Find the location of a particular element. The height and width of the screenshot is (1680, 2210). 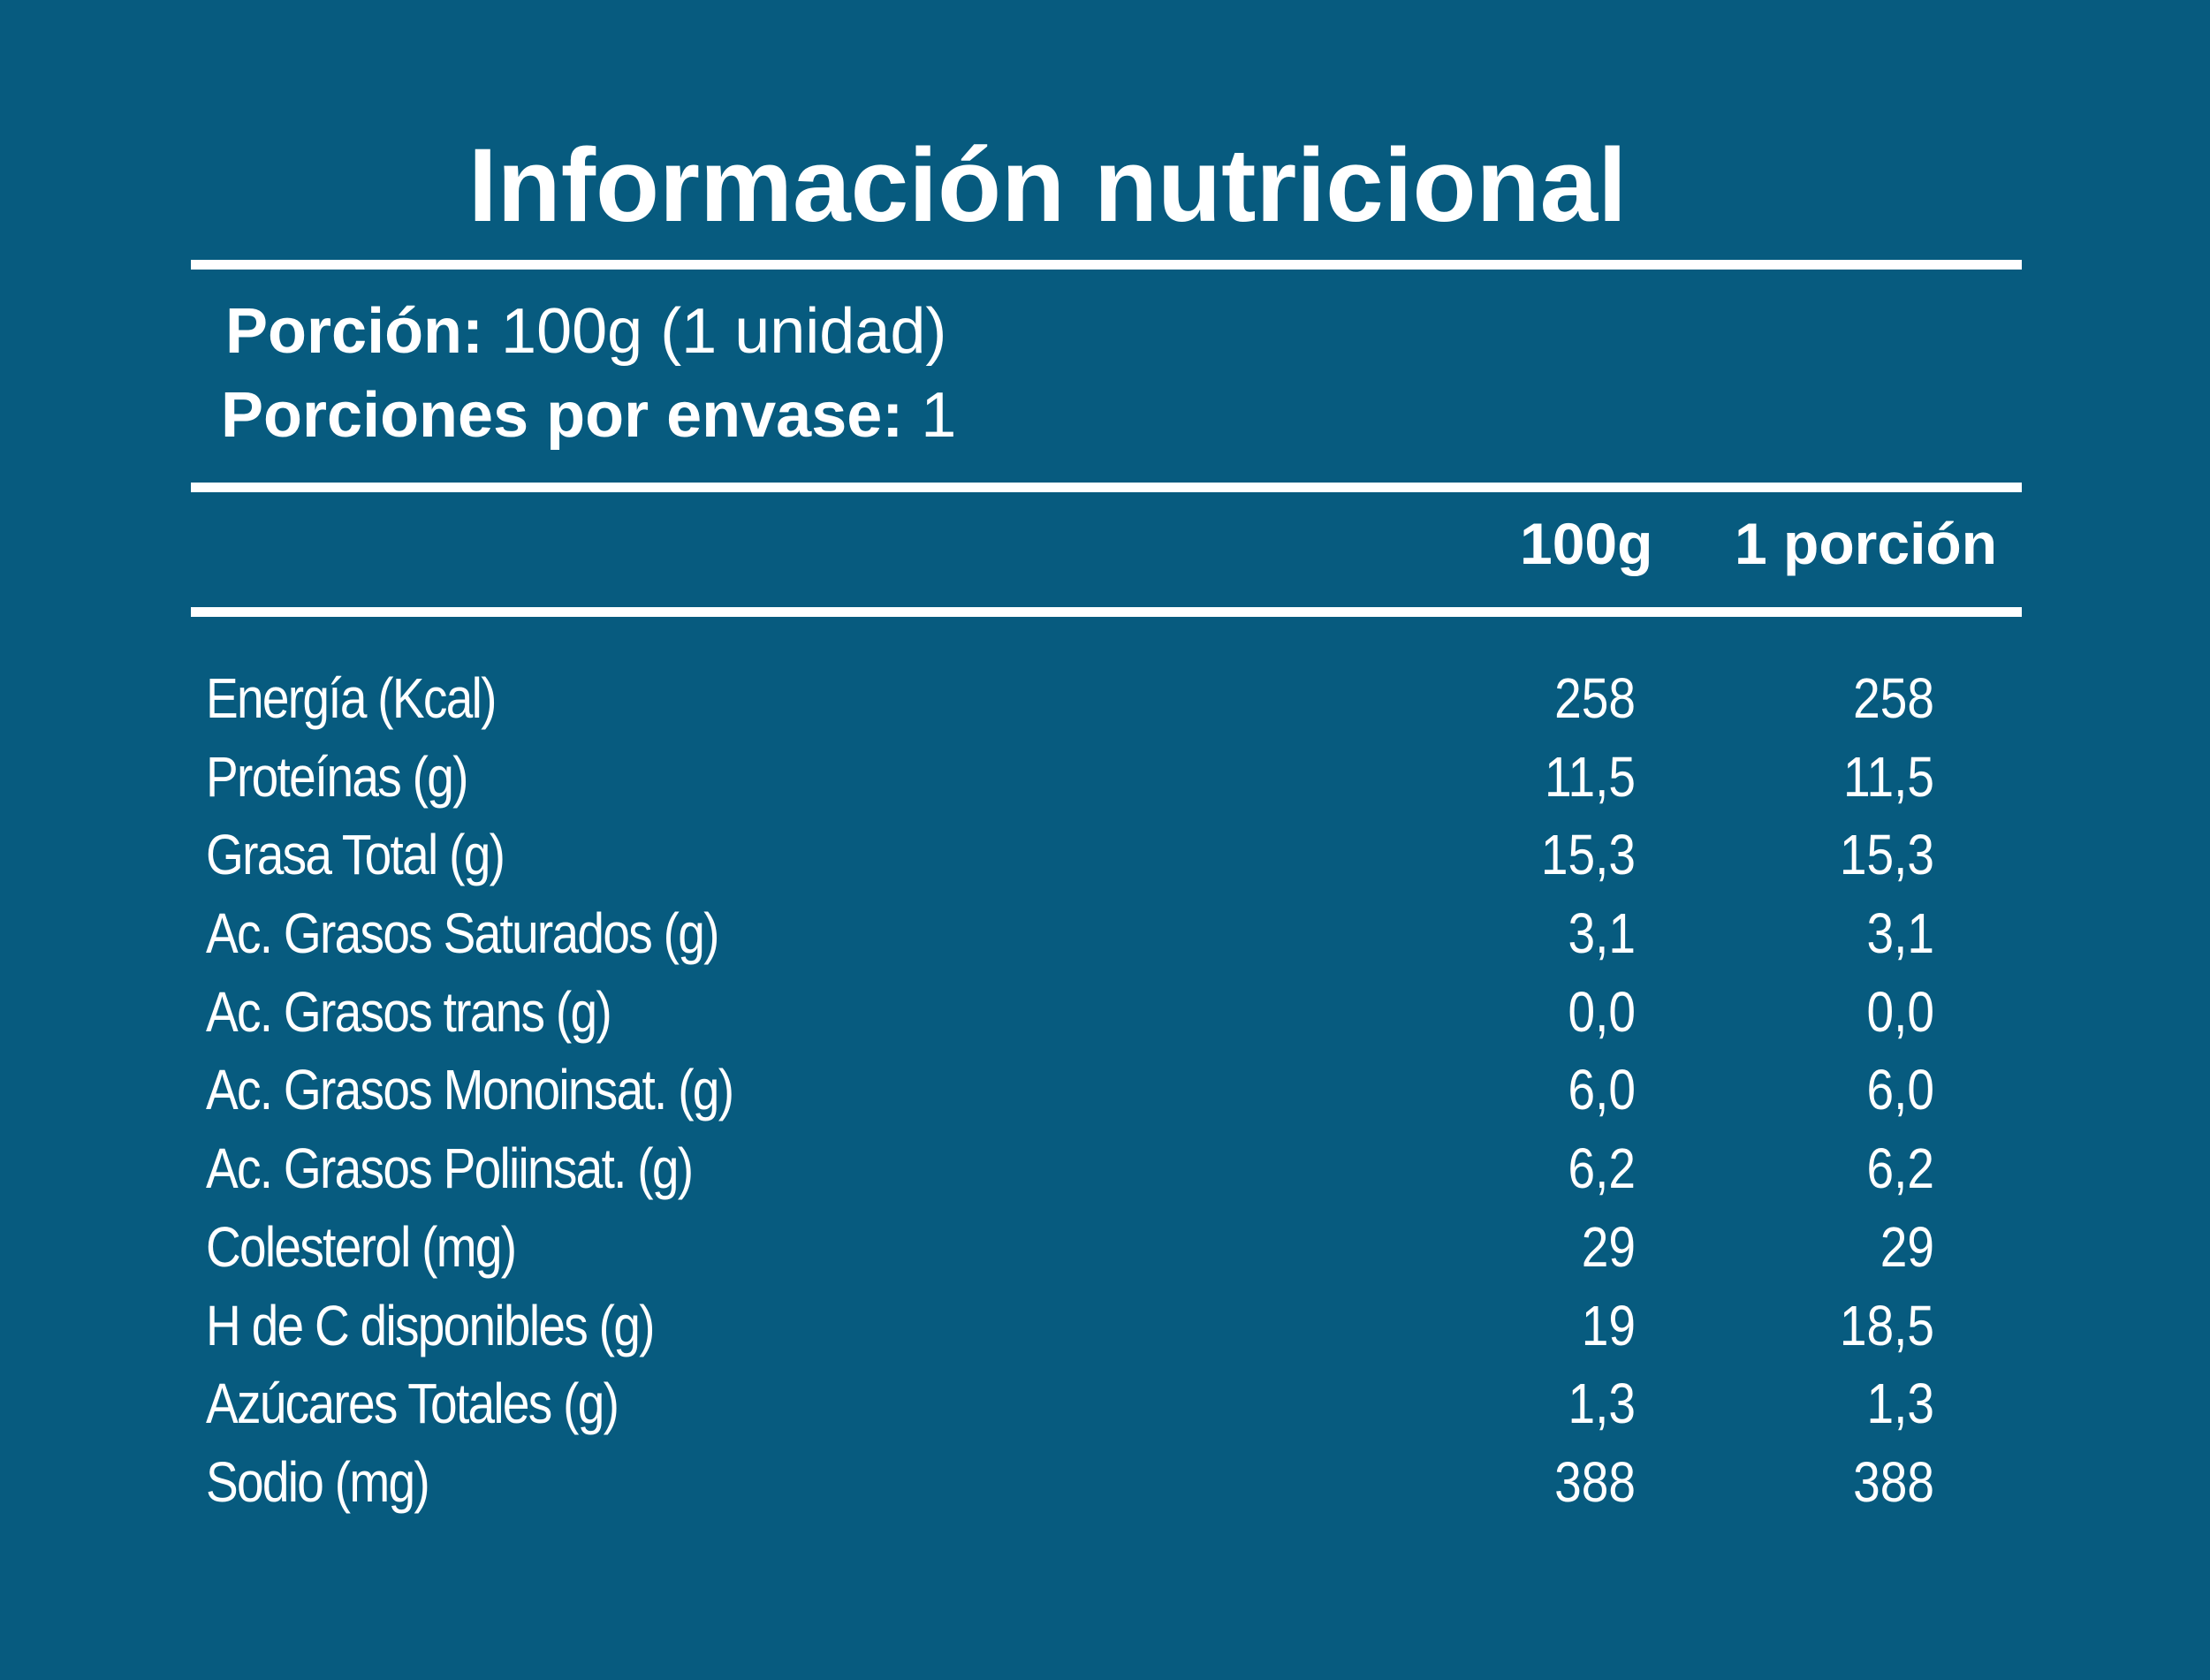

table-row: Ac. Grasos Poliinsat. (g) 6,2 6,2 is located at coordinates (1105, 1168).